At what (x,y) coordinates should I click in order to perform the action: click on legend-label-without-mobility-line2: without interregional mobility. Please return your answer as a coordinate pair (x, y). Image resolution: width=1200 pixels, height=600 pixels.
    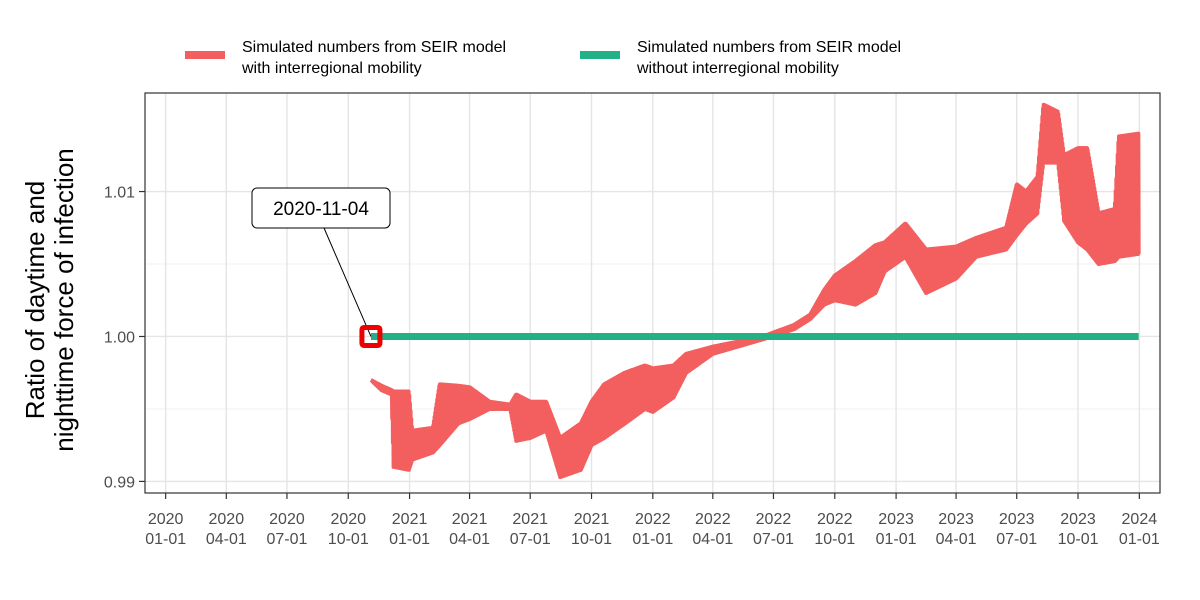
    Looking at the image, I should click on (737, 68).